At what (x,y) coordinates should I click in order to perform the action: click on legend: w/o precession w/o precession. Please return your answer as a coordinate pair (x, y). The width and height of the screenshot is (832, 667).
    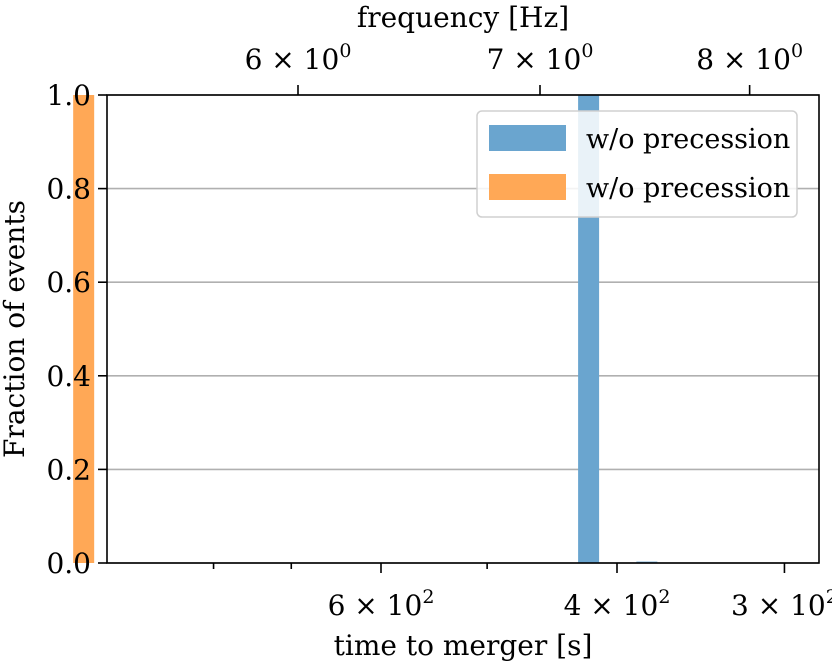
    Looking at the image, I should click on (637, 164).